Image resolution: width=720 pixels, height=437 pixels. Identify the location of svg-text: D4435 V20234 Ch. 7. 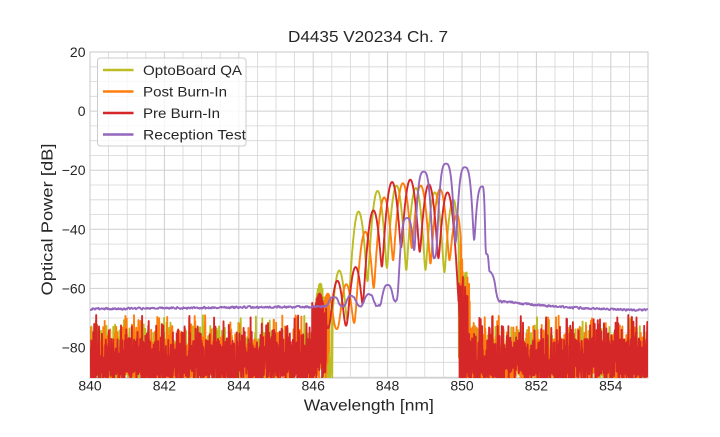
(368, 37).